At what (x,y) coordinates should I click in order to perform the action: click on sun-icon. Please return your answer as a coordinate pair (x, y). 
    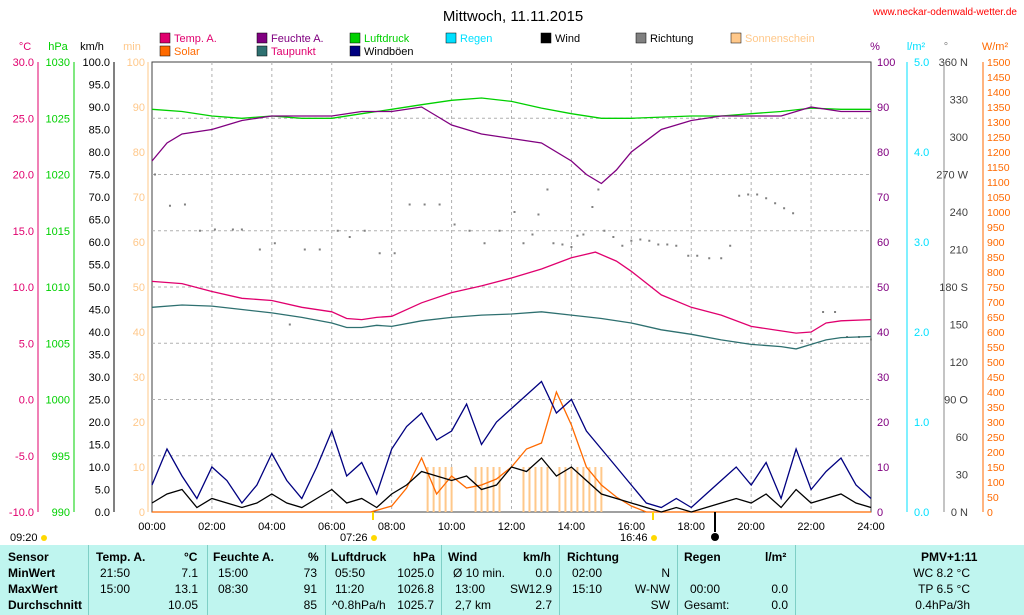
    Looking at the image, I should click on (44, 538).